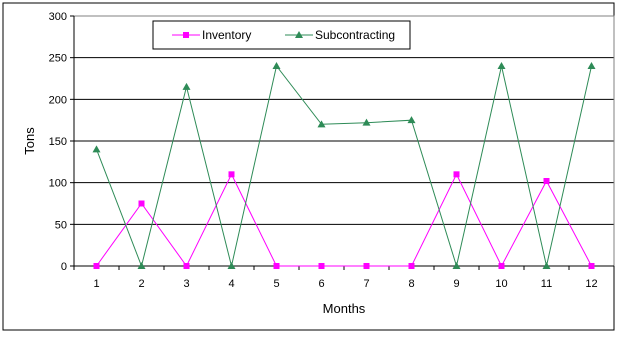 The image size is (617, 338). I want to click on x-tick-label: 12, so click(591, 284).